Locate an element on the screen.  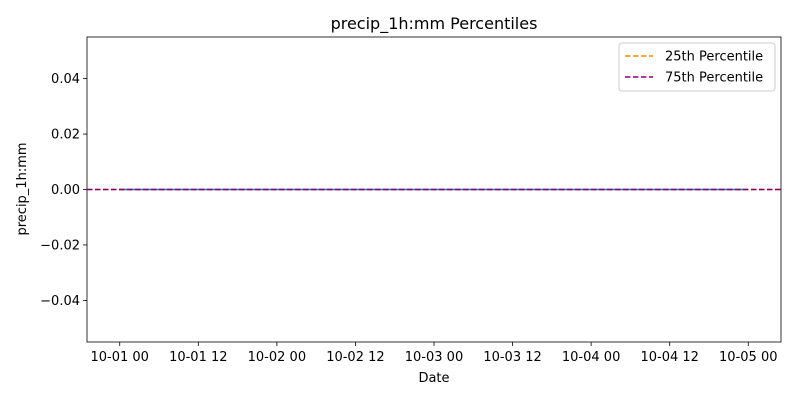
y-tick-label: −0.04 is located at coordinates (60, 301).